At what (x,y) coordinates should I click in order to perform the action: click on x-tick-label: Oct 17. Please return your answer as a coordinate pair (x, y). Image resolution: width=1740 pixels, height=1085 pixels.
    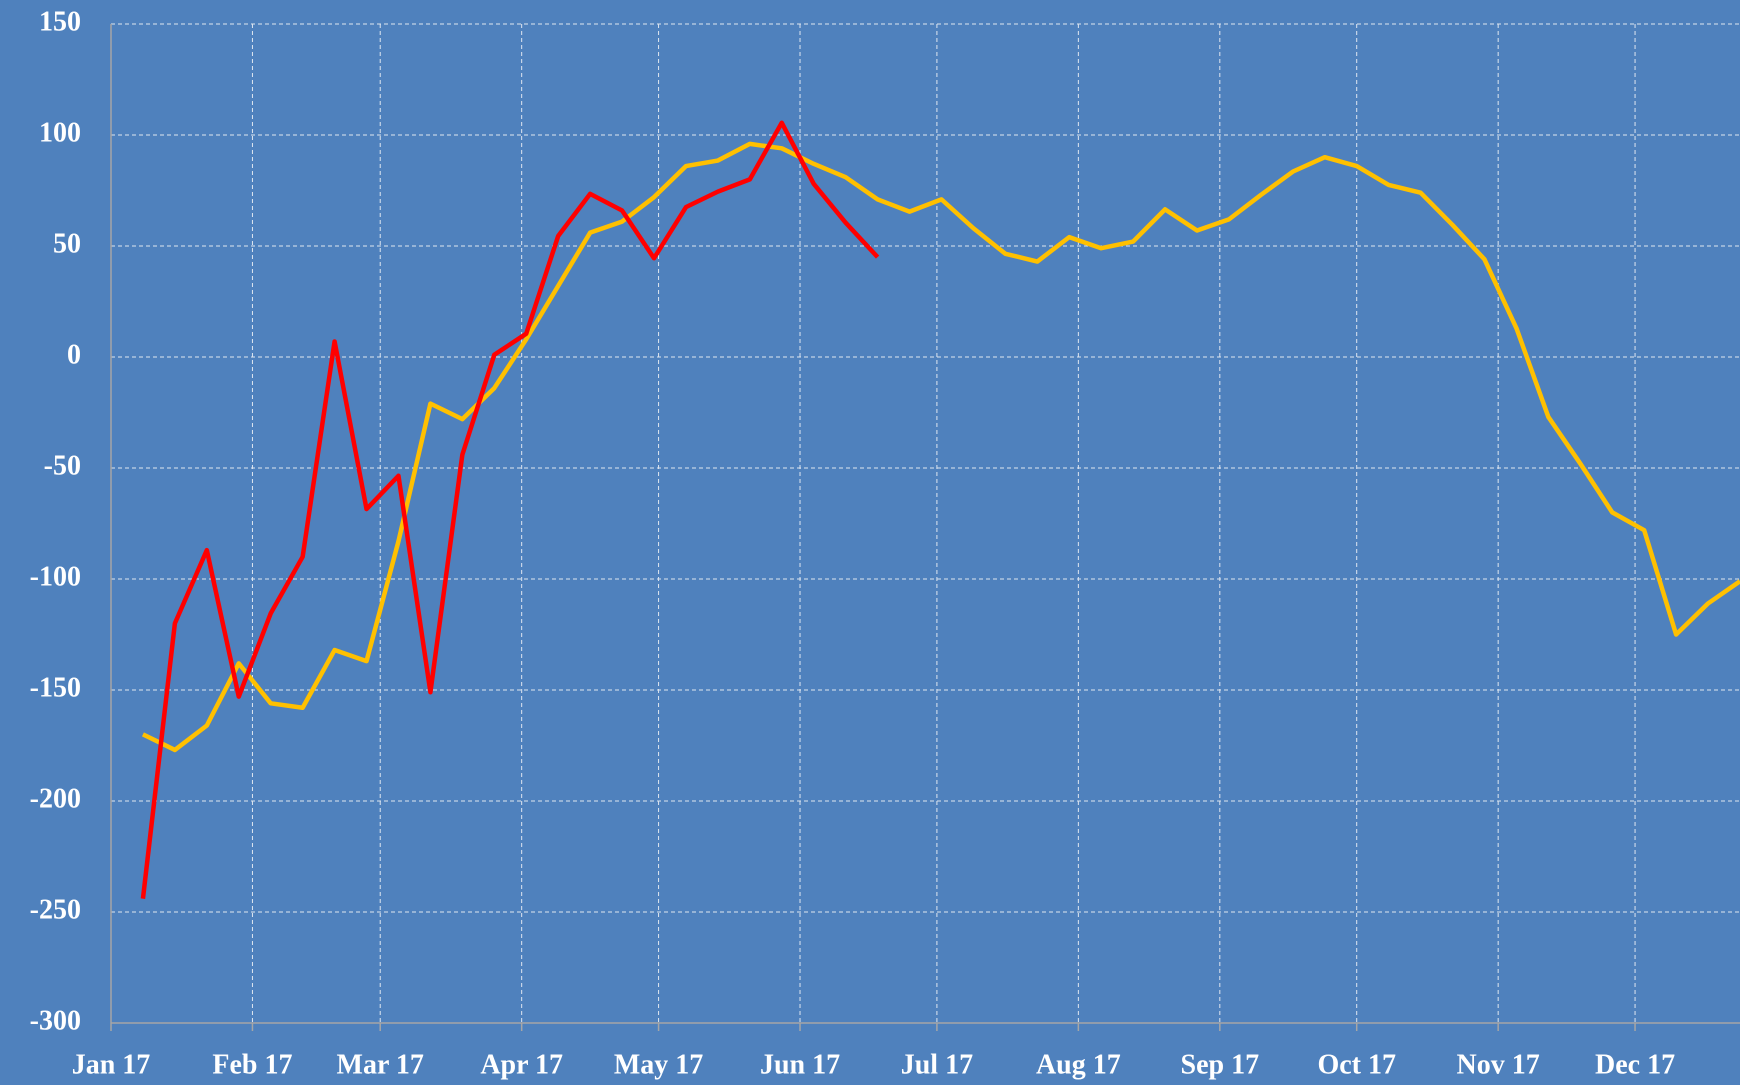
    Looking at the image, I should click on (1356, 1064).